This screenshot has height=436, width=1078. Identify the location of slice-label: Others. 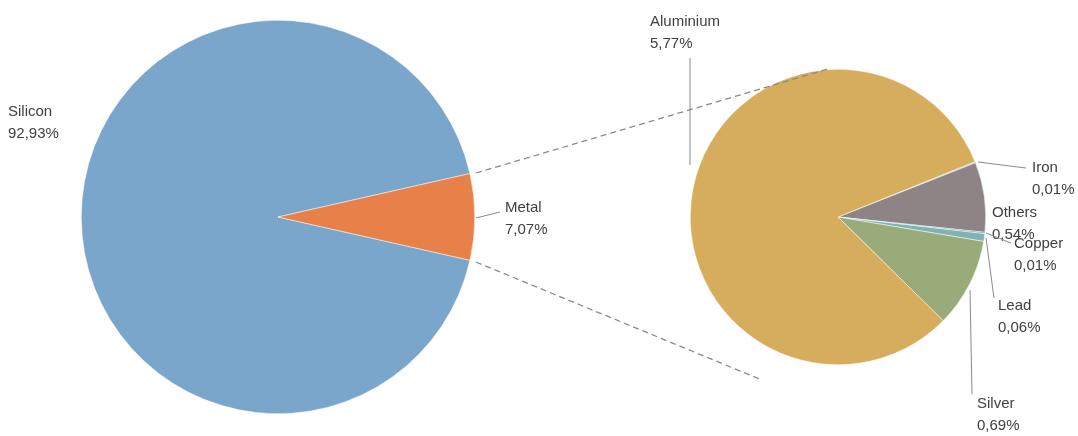
(1015, 212).